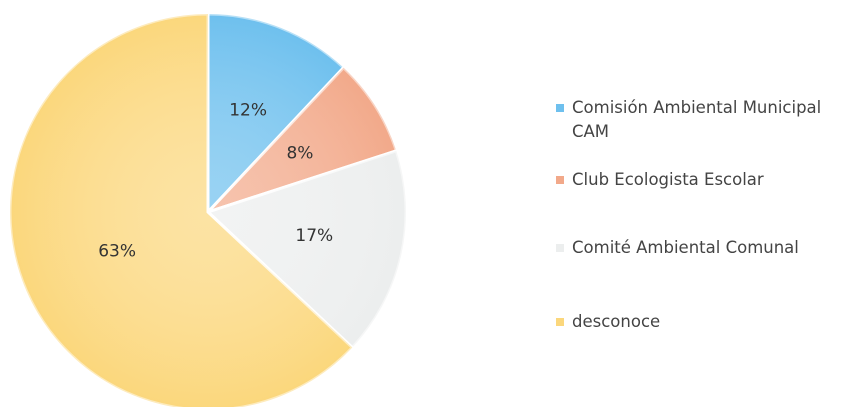  I want to click on data-label: 8%, so click(299, 154).